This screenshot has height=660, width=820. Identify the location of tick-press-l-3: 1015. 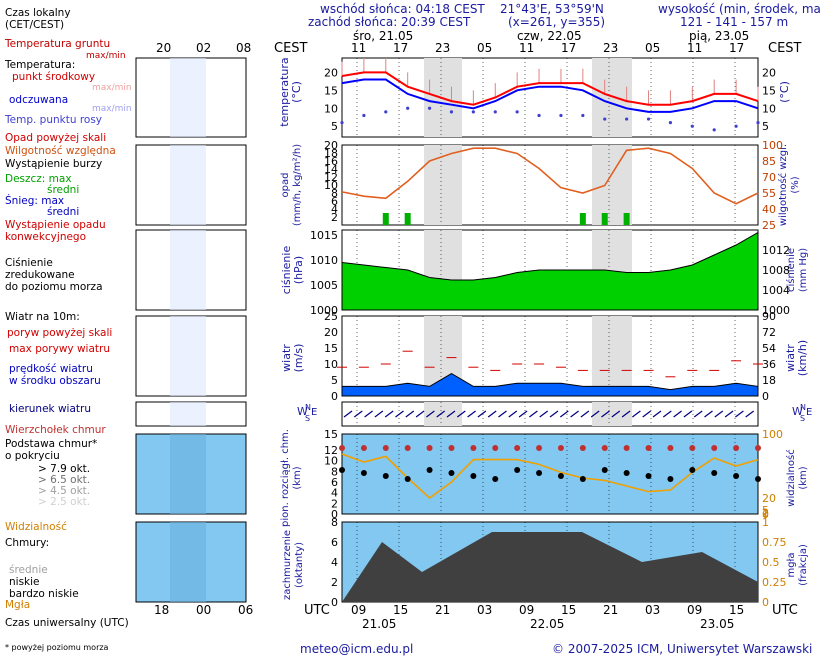
(324, 235).